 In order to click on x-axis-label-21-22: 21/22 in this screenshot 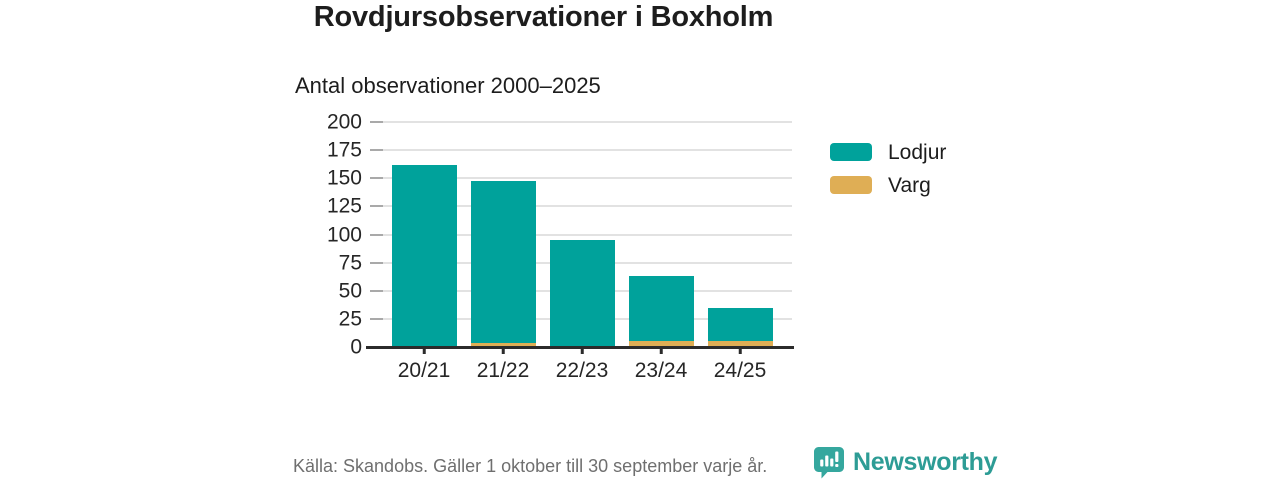, I will do `click(503, 370)`.